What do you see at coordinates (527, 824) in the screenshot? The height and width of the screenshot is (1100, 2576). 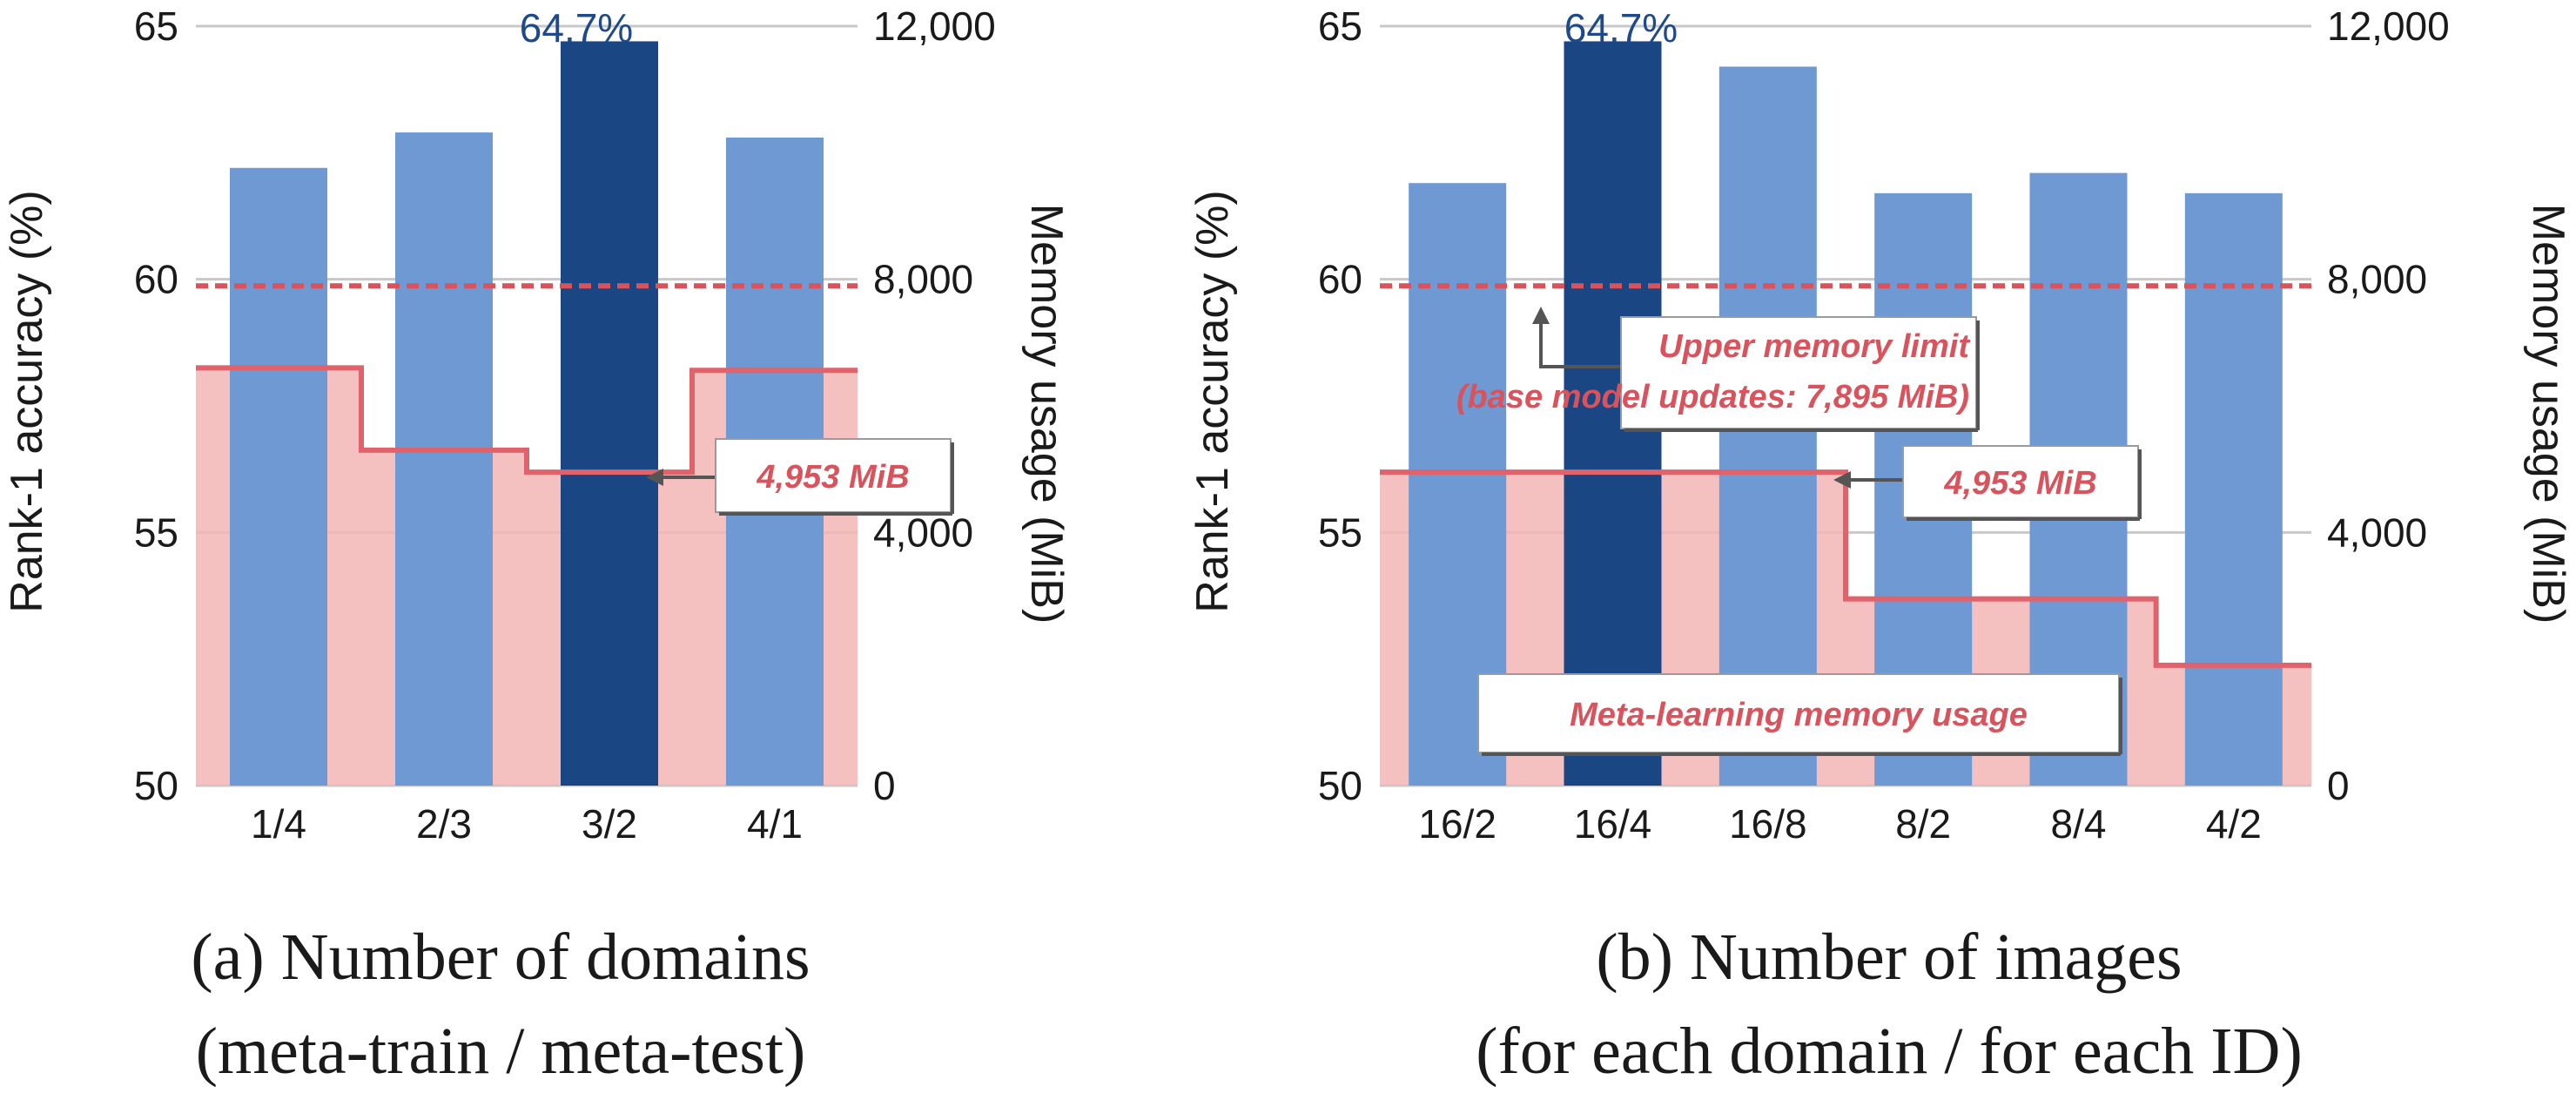 I see `panel-a-category-ticks: 1/4 2/3 3/2 4/1` at bounding box center [527, 824].